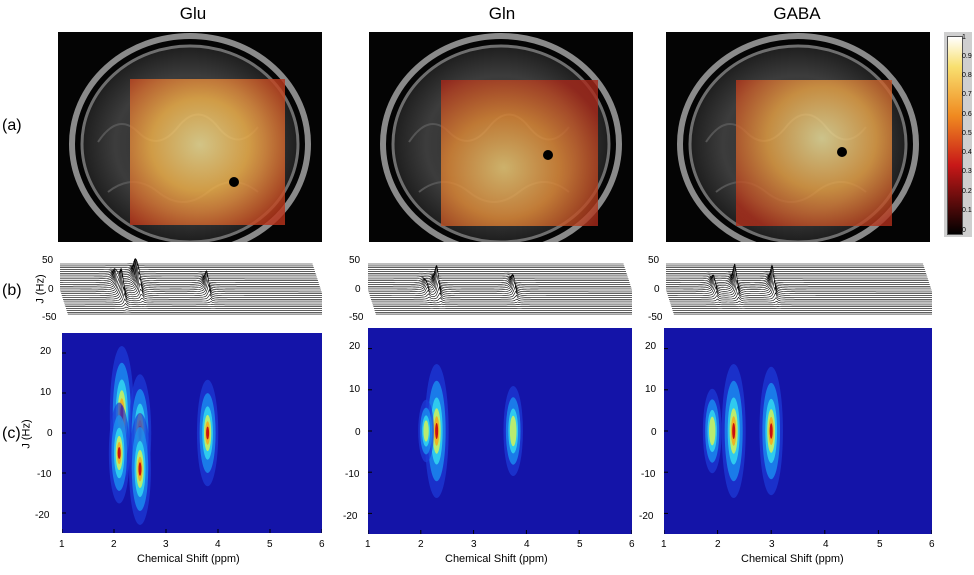 The image size is (974, 575). I want to click on colorbar-tick: 0.6, so click(967, 114).